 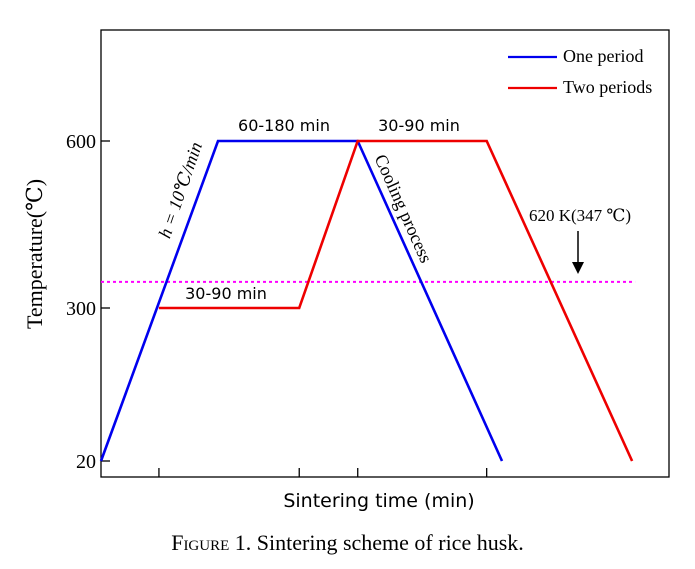 I want to click on y-tick-label-20: 20, so click(x=86, y=462).